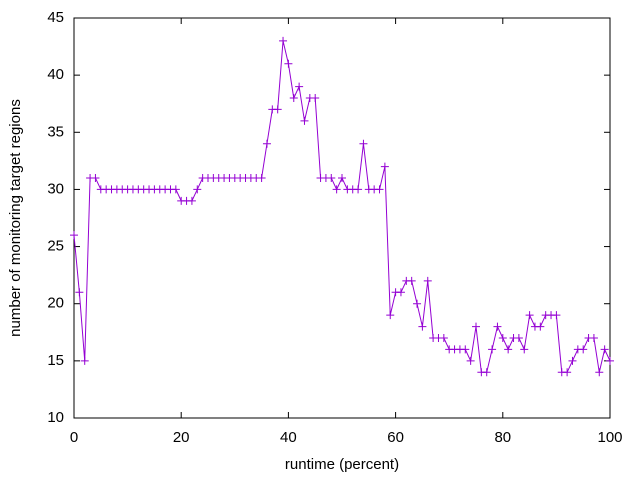 Image resolution: width=640 pixels, height=480 pixels. What do you see at coordinates (609, 437) in the screenshot?
I see `x-tick-label: 100` at bounding box center [609, 437].